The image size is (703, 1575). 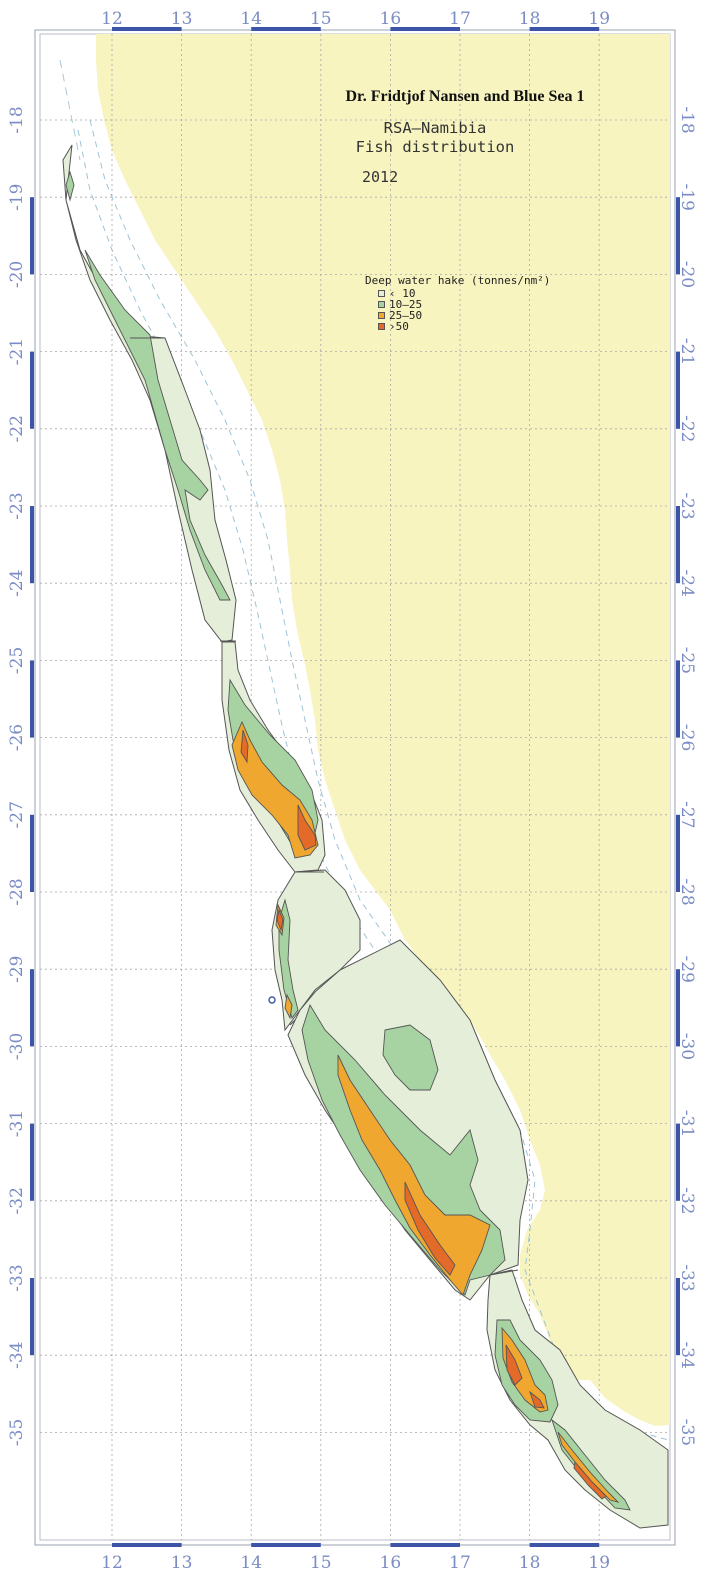 I want to click on lon-tick-label-top: 19, so click(x=599, y=19).